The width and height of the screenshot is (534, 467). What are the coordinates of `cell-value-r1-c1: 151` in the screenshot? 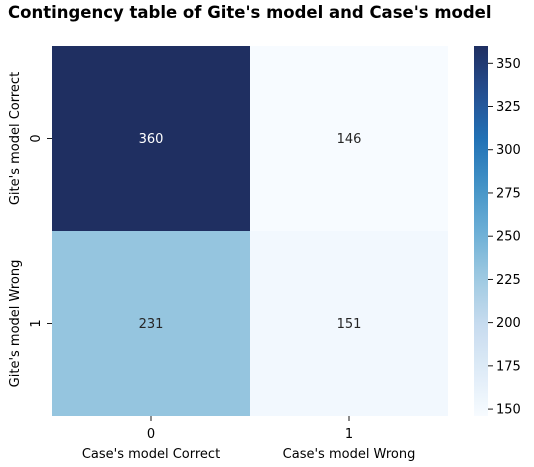 It's located at (349, 324).